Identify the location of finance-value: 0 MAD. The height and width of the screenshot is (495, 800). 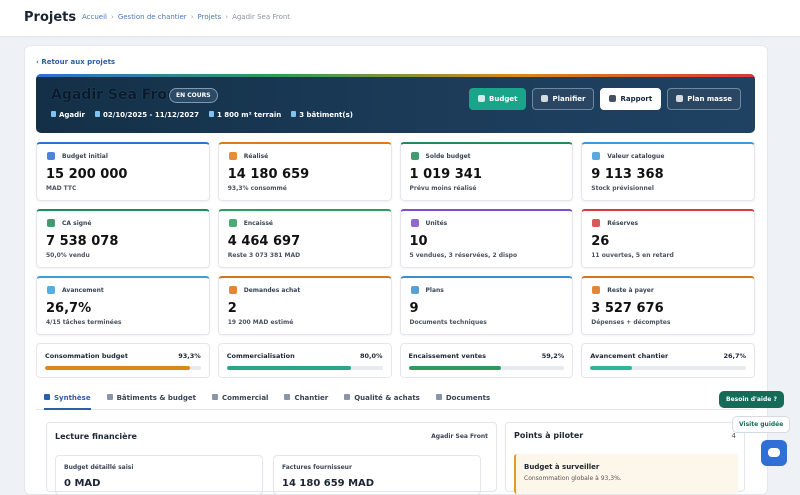
(82, 483).